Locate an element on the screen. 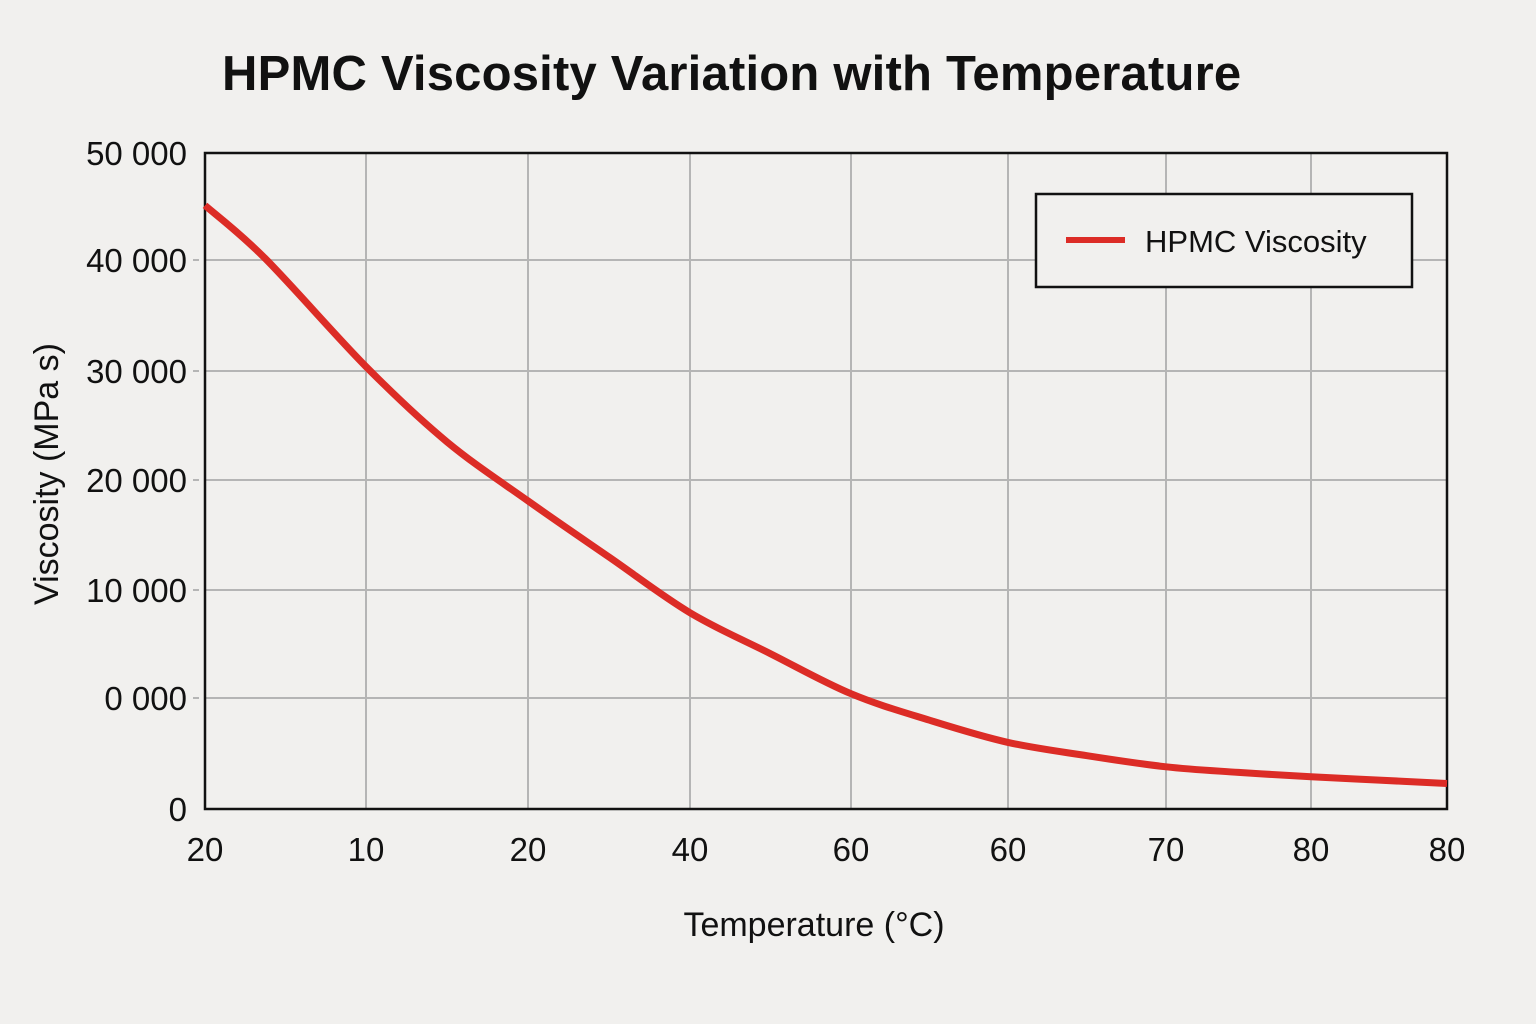 The width and height of the screenshot is (1536, 1024). y-tick-label: 40 000 is located at coordinates (136, 260).